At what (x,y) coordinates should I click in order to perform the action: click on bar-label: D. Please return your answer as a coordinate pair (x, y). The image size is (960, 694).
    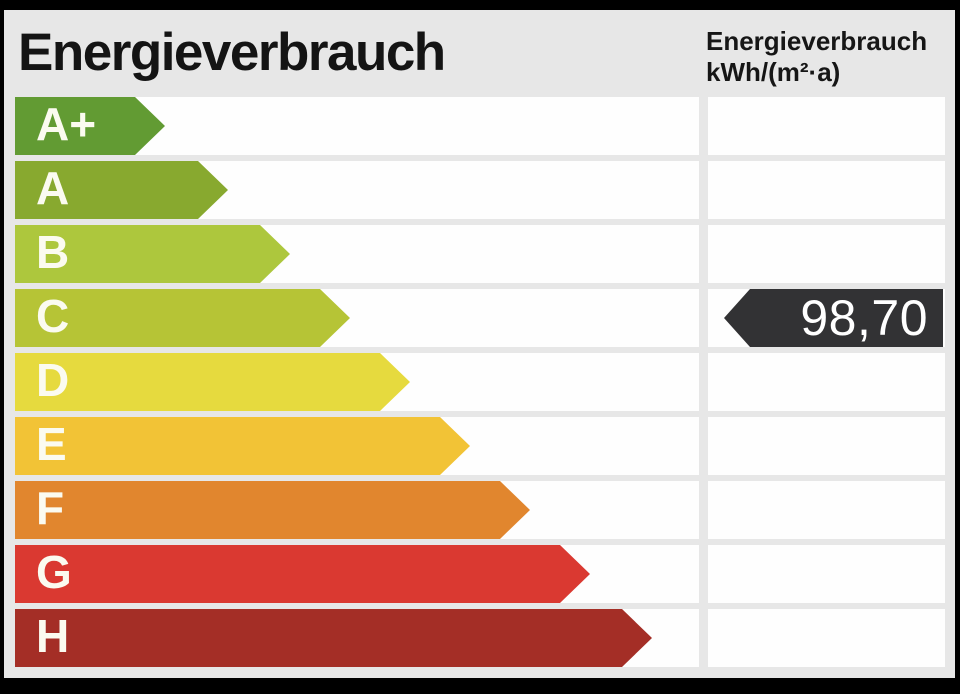
    Looking at the image, I should click on (53, 380).